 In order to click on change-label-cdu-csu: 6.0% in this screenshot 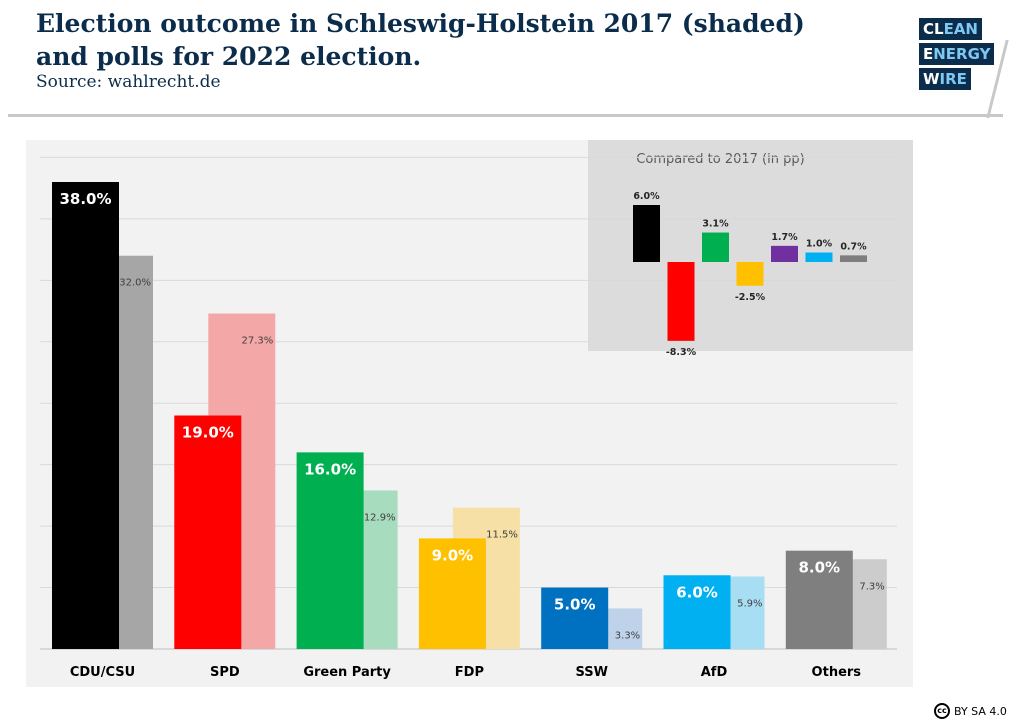, I will do `click(646, 196)`.